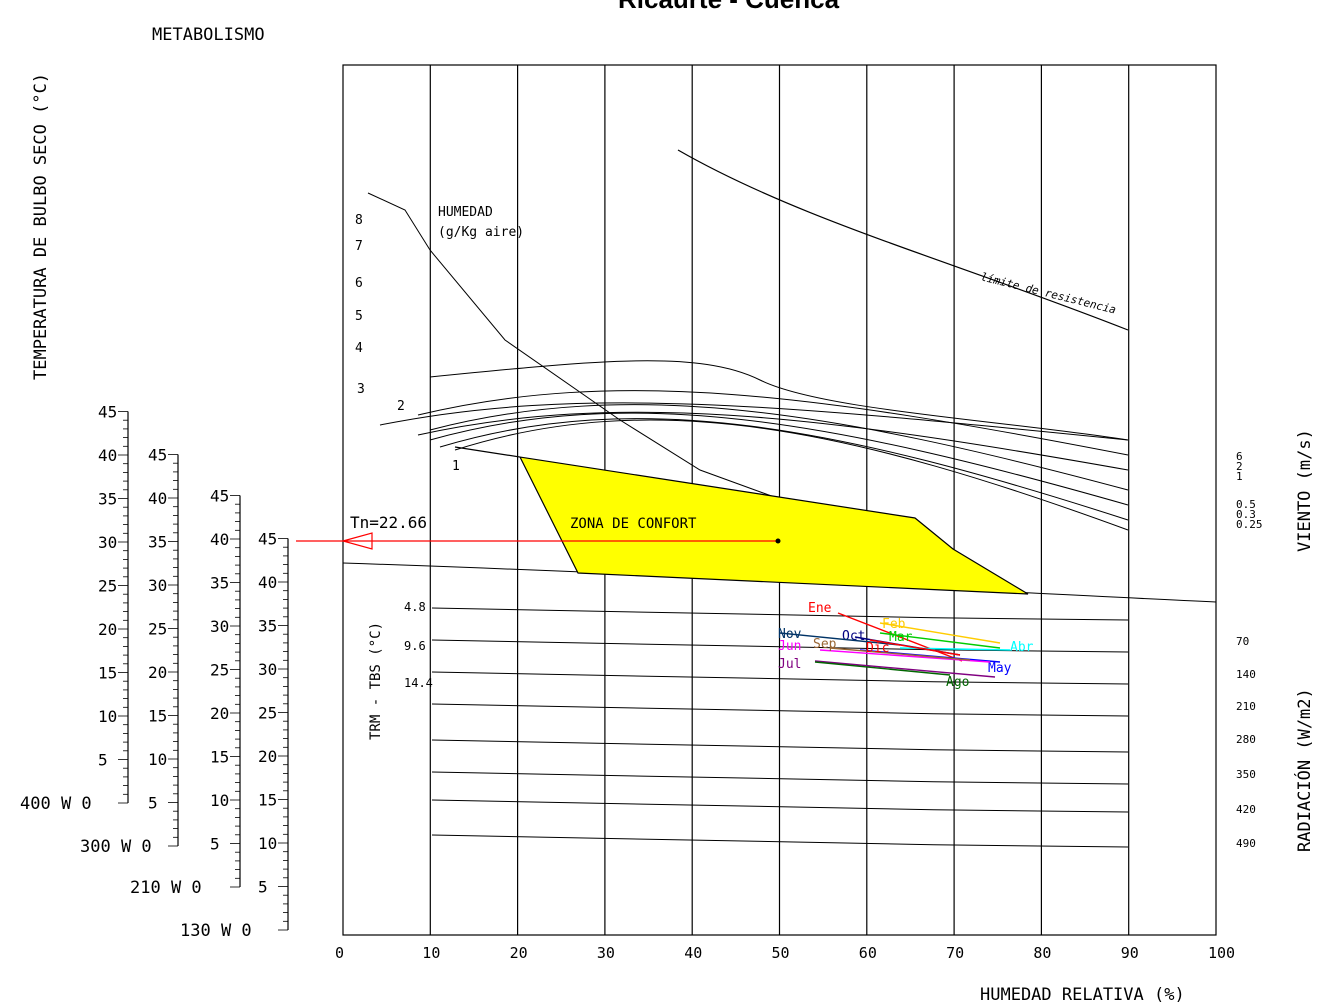  What do you see at coordinates (955, 953) in the screenshot?
I see `x-tick-label: 70` at bounding box center [955, 953].